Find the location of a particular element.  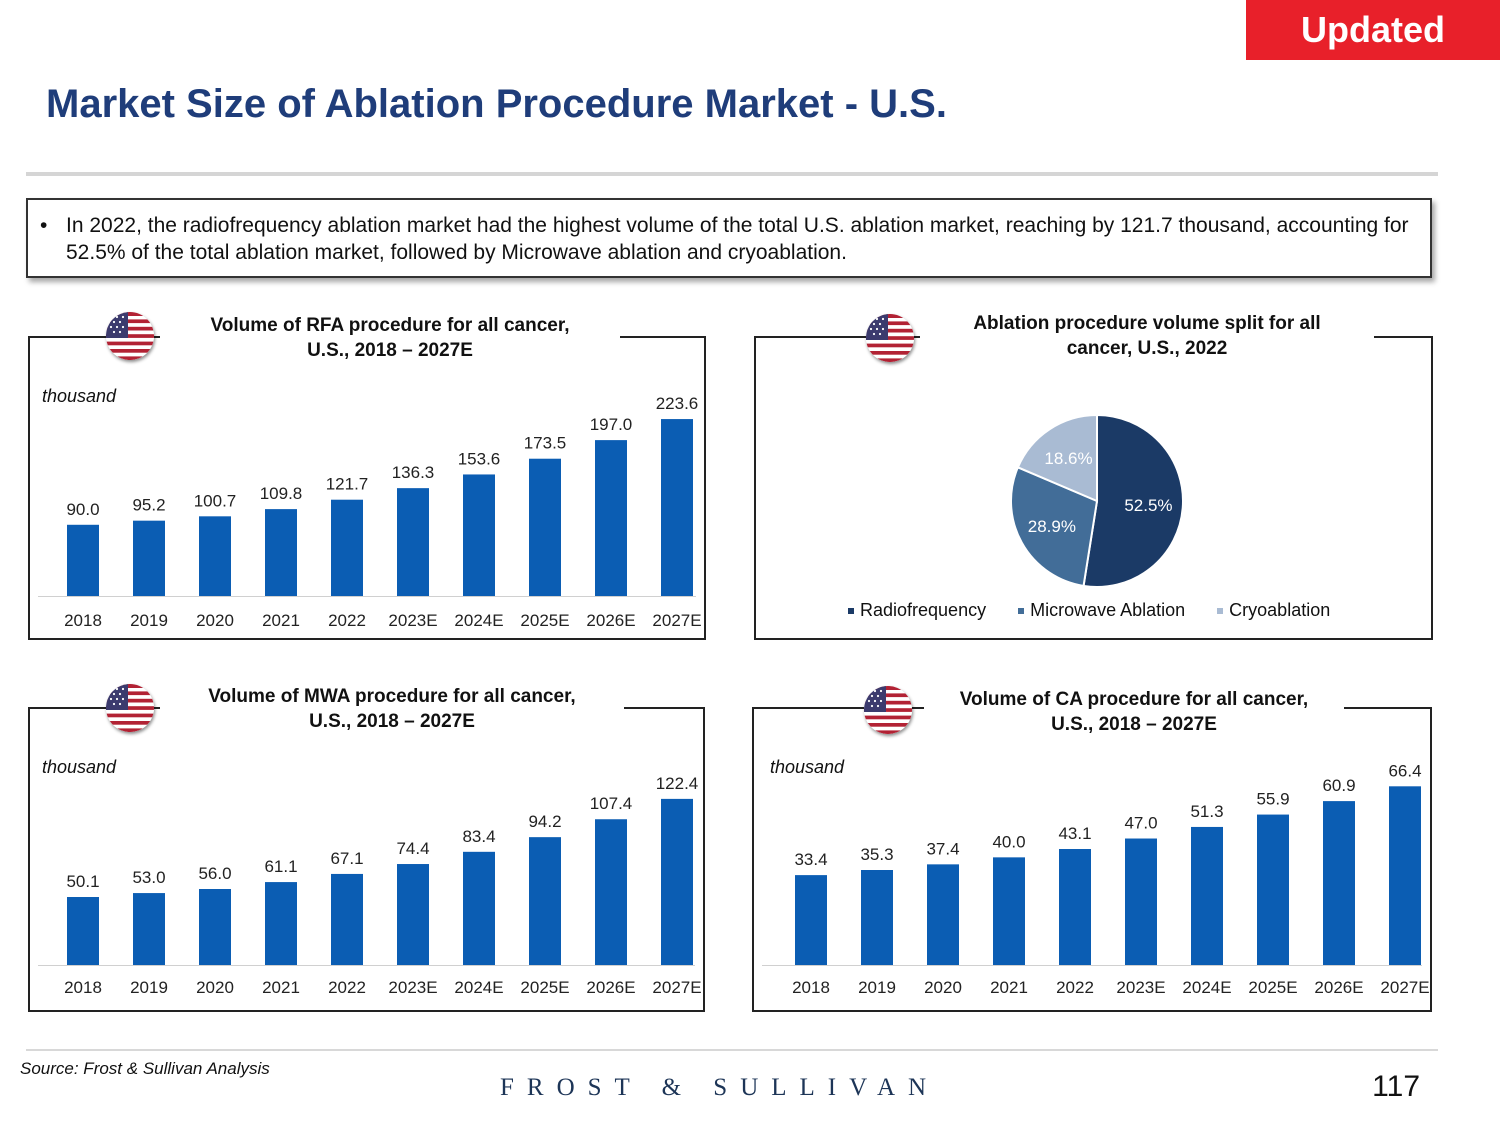

ca-tick-label: 2021 is located at coordinates (1009, 987).